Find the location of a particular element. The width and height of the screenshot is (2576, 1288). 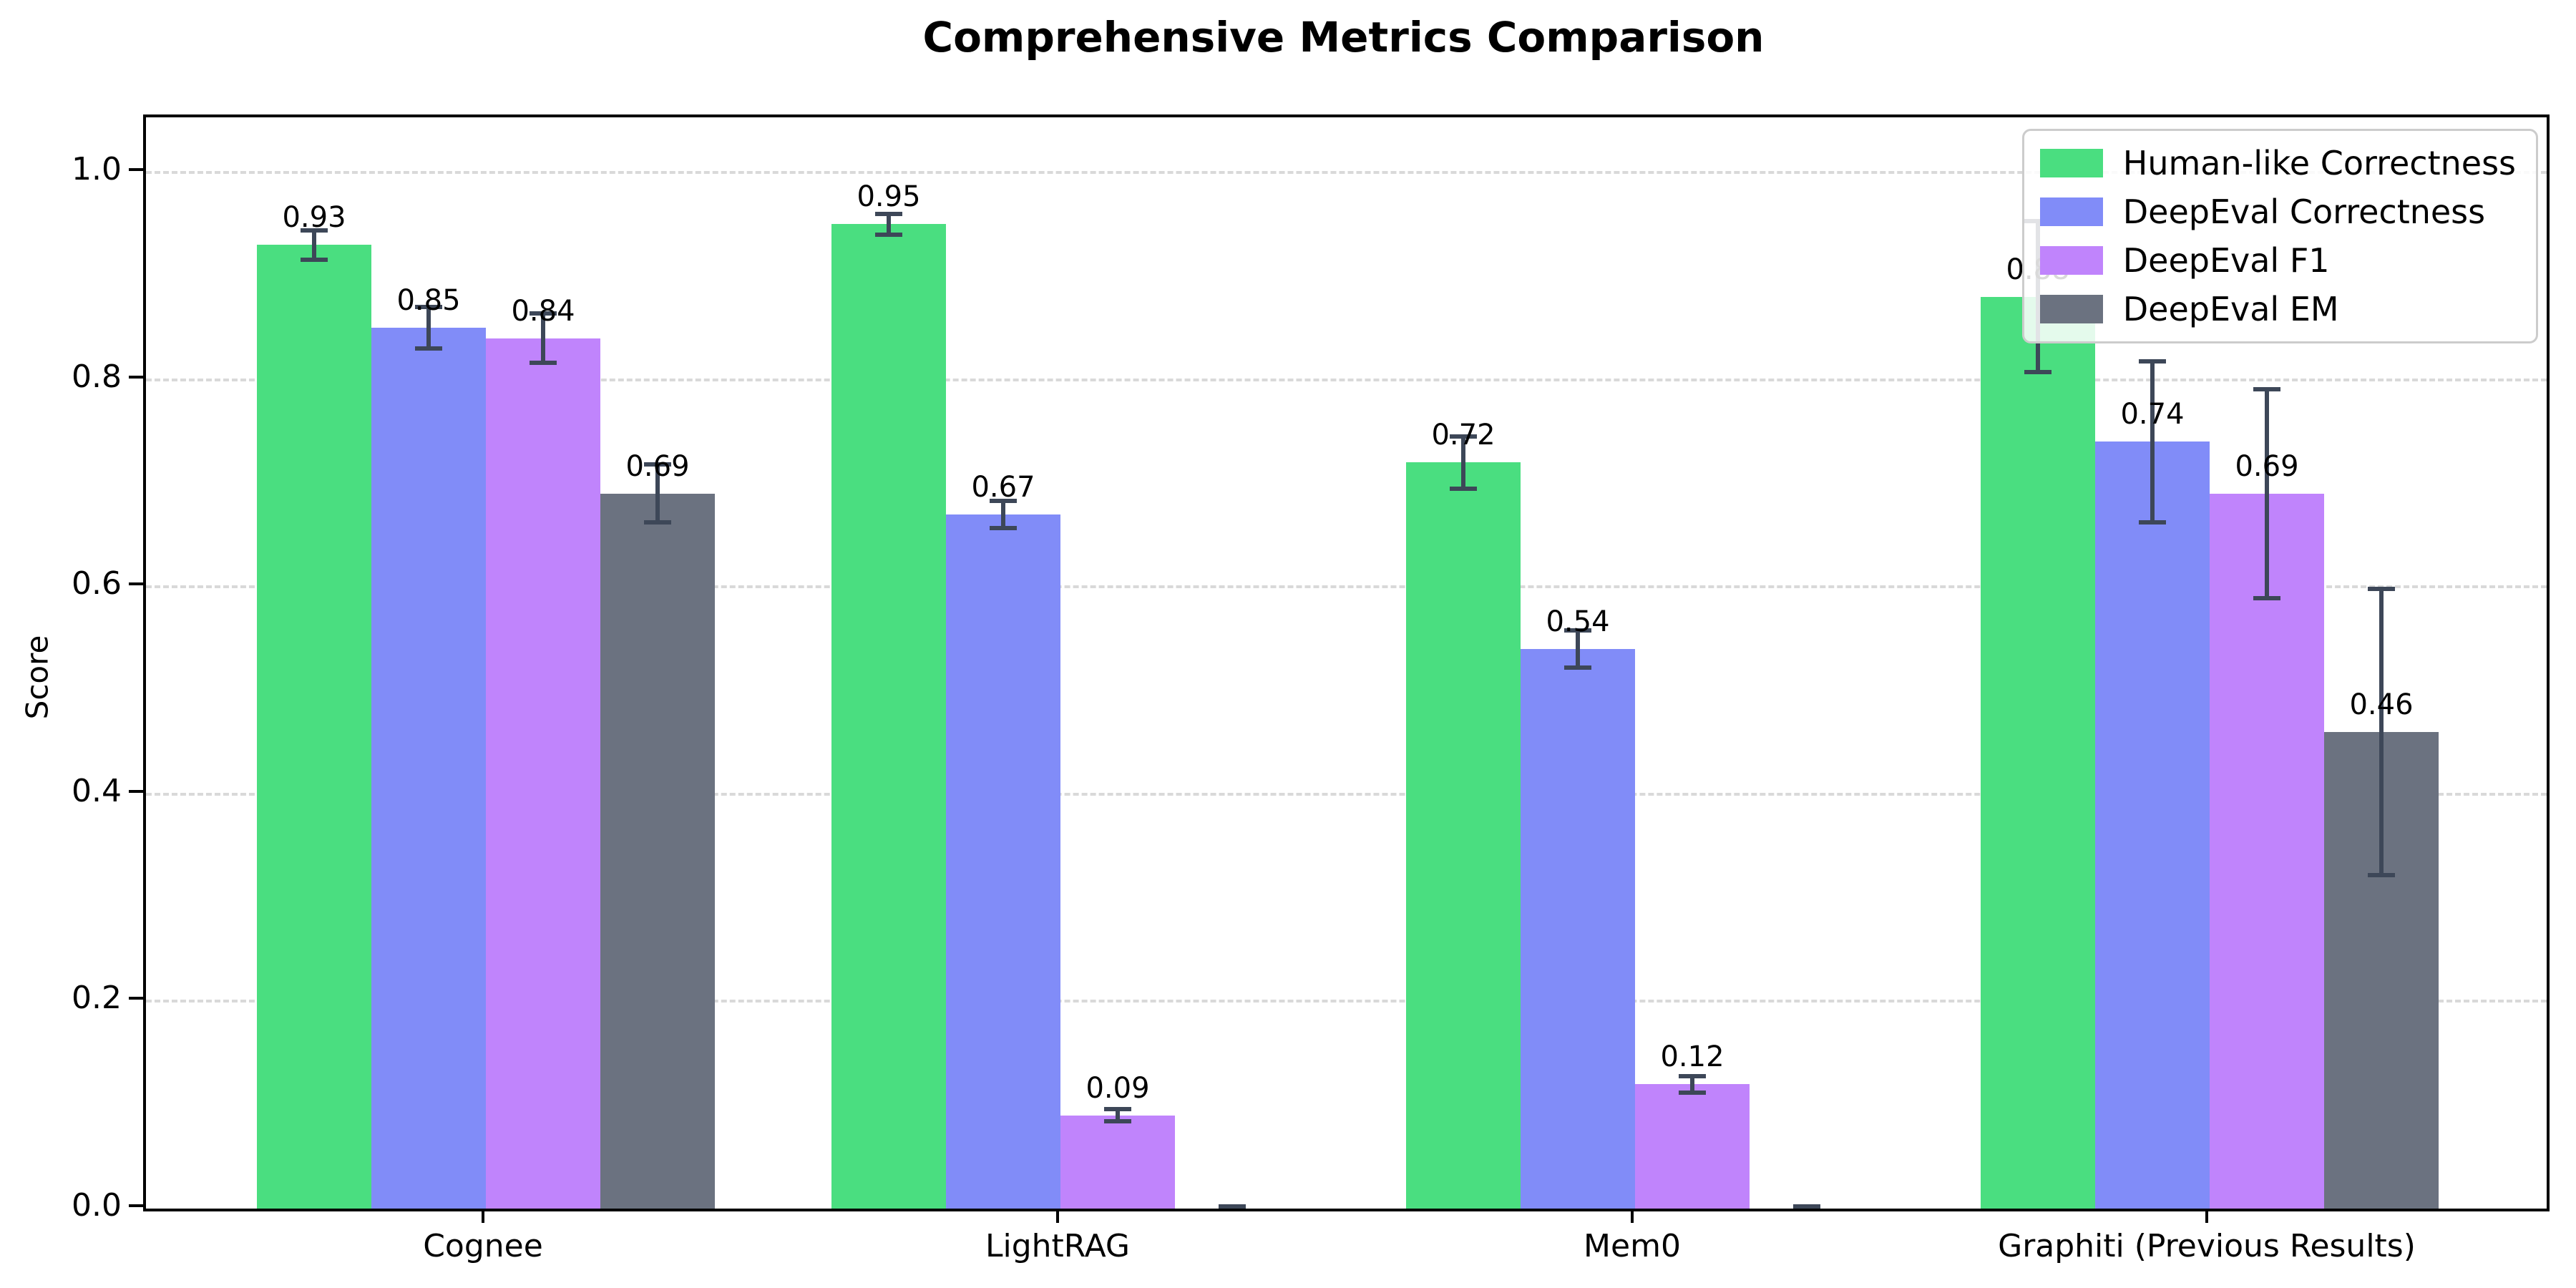

bar-value-label: 0.67 is located at coordinates (1003, 487).